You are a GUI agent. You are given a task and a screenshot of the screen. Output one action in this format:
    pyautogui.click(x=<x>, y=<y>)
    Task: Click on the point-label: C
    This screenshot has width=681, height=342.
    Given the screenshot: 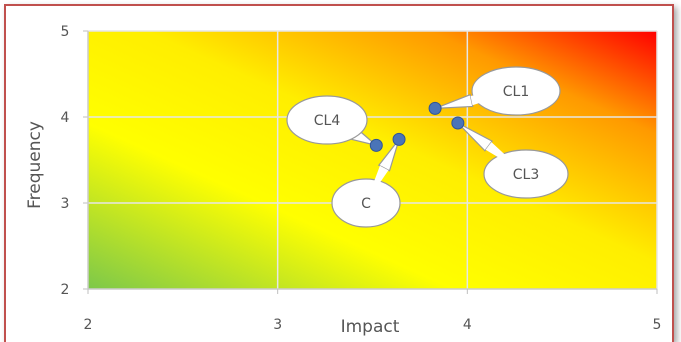 What is the action you would take?
    pyautogui.click(x=366, y=204)
    